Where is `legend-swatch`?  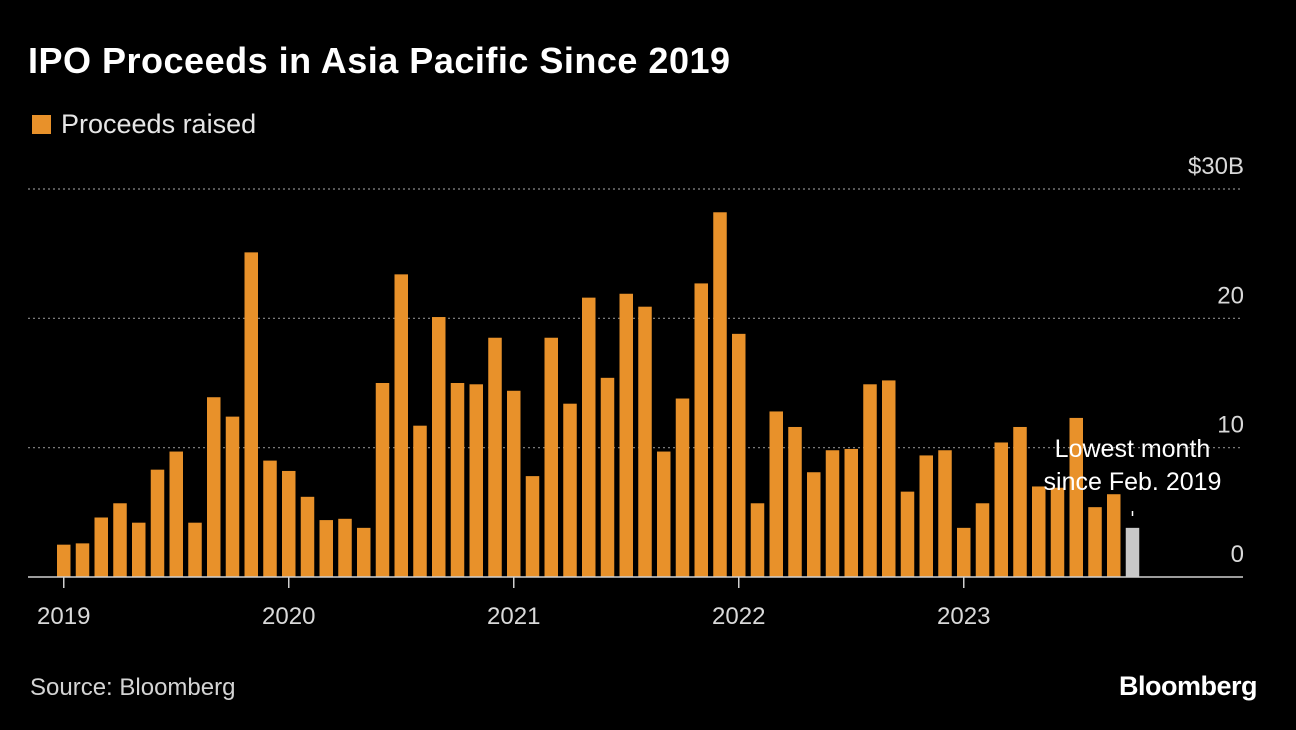
legend-swatch is located at coordinates (41, 124).